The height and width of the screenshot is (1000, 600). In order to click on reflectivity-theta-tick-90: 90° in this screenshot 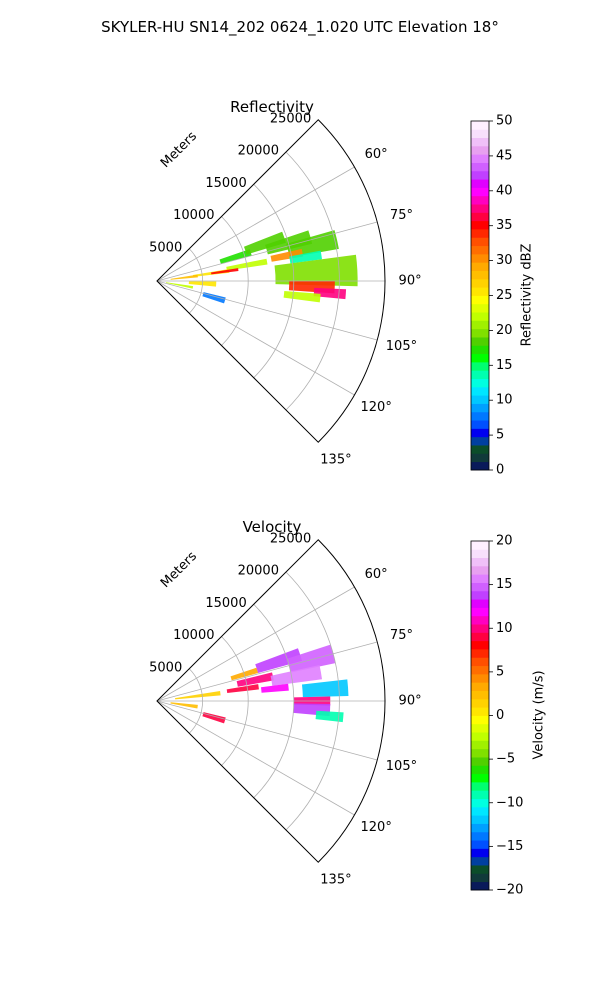, I will do `click(410, 281)`.